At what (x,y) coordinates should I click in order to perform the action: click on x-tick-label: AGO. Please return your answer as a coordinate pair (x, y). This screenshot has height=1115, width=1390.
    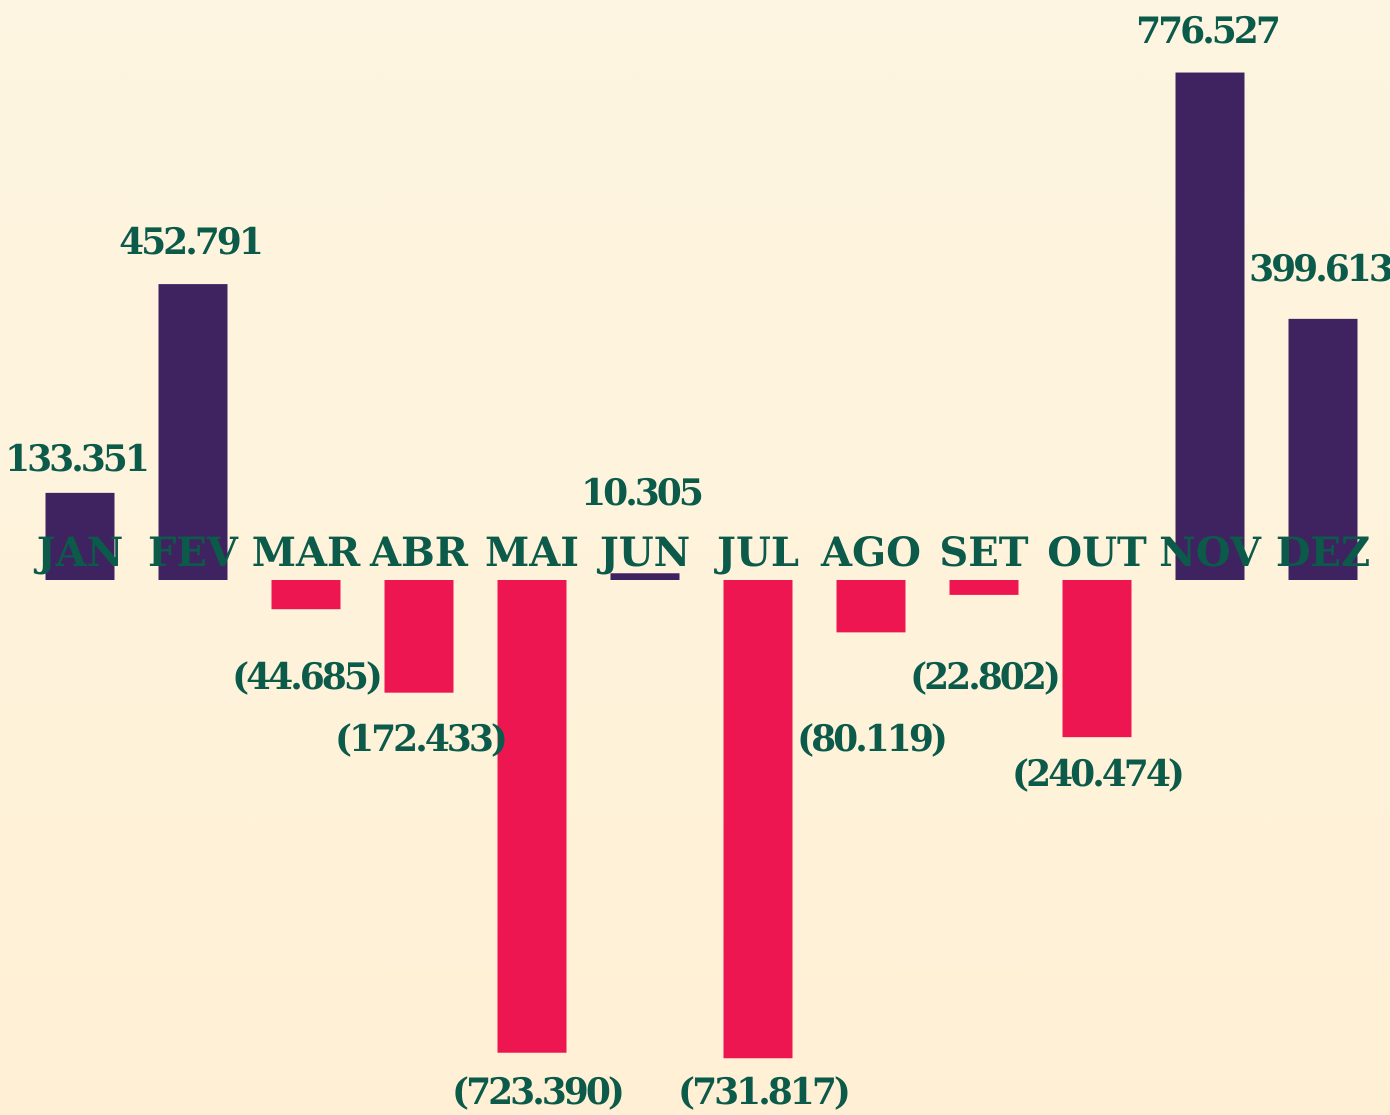
    Looking at the image, I should click on (870, 552).